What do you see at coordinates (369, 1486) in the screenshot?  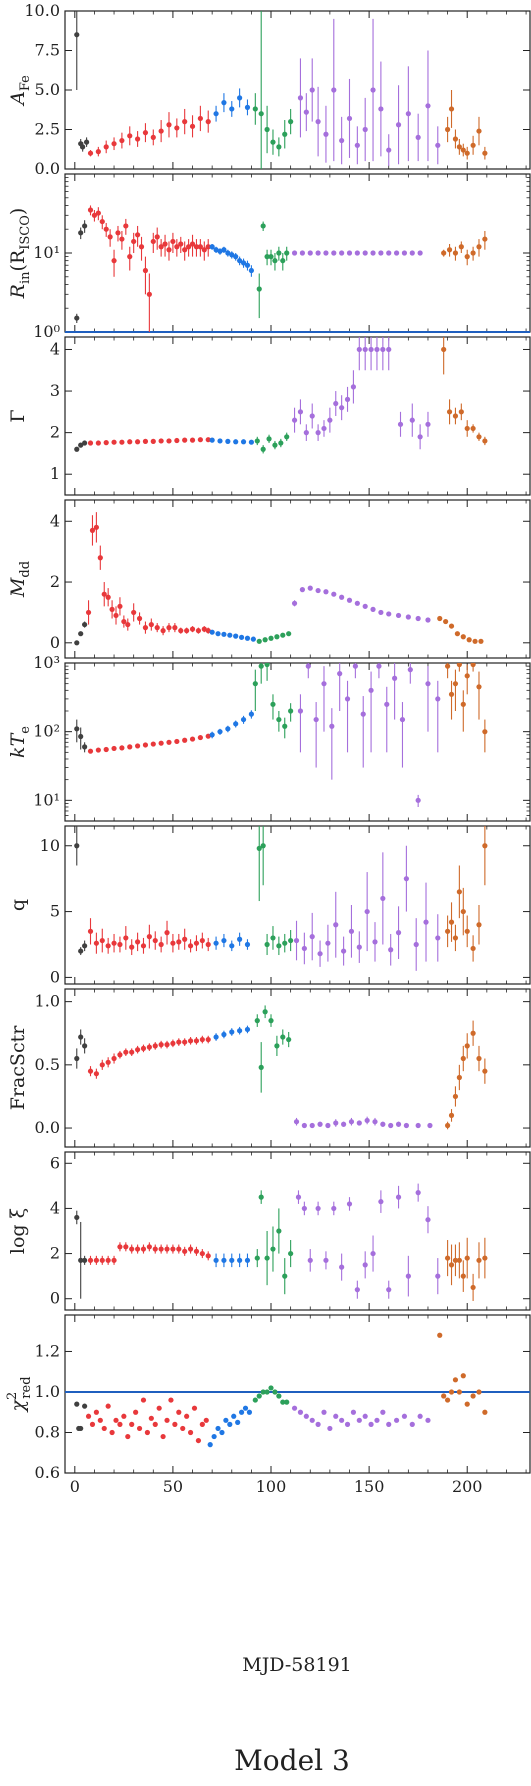 I see `x-tick-label: 150` at bounding box center [369, 1486].